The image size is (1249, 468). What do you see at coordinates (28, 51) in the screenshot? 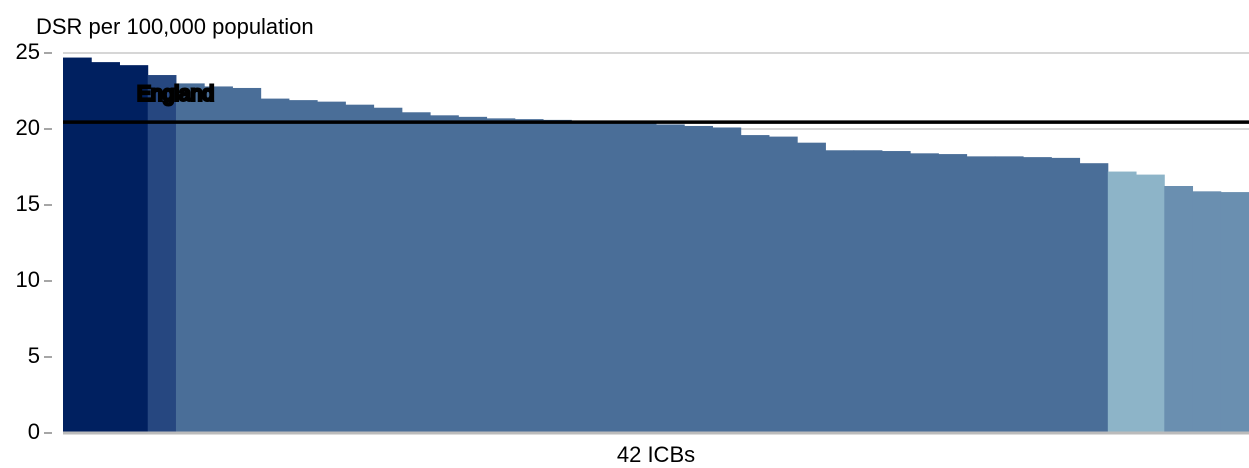
I see `y-tick-label: 25` at bounding box center [28, 51].